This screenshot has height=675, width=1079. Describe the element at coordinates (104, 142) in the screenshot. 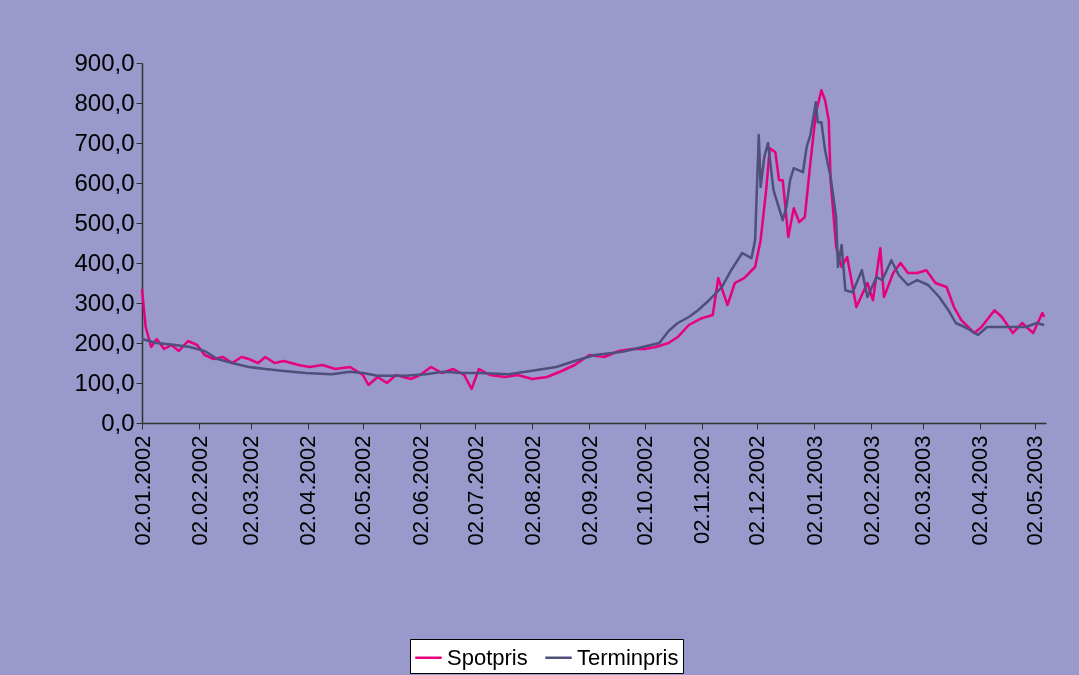

I see `y-tick-label: 700,0` at that location.